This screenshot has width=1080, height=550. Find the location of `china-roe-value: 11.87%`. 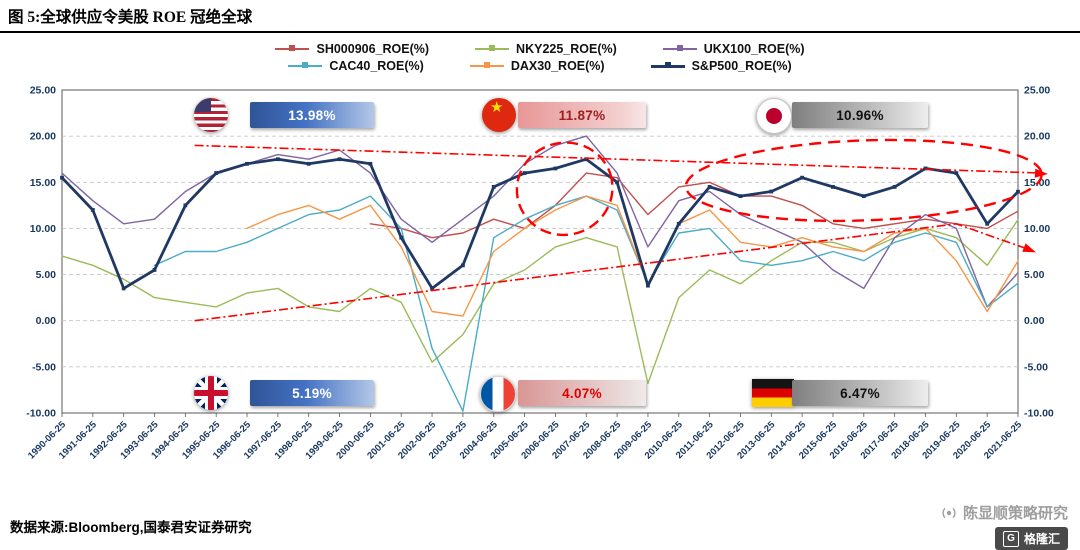

china-roe-value: 11.87% is located at coordinates (582, 115).